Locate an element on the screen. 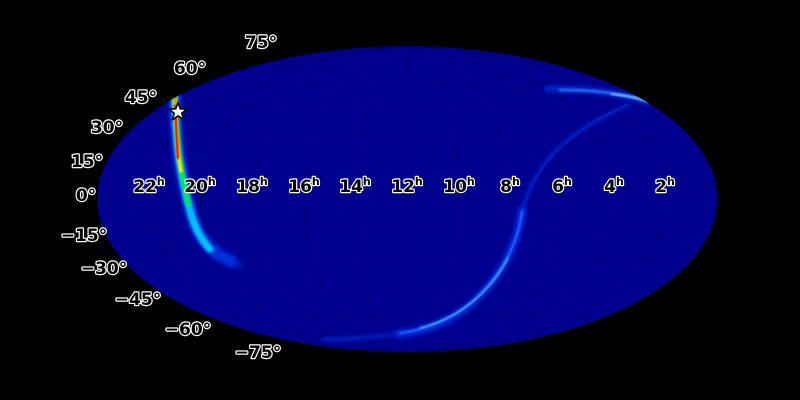 Image resolution: width=800 pixels, height=400 pixels. dec-tick-label: 30° is located at coordinates (107, 128).